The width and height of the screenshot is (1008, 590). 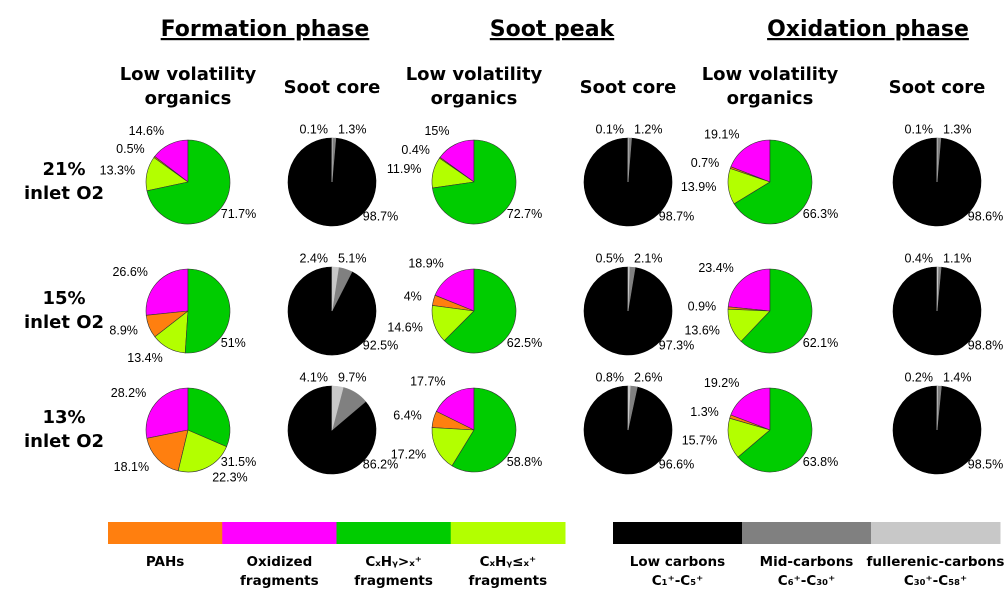 What do you see at coordinates (715, 268) in the screenshot?
I see `data-label: 23.4%` at bounding box center [715, 268].